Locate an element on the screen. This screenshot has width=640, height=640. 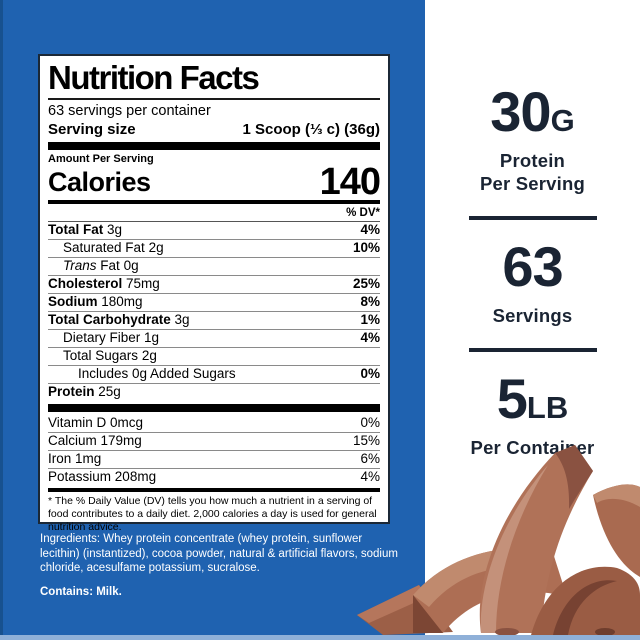
serving-size-row: Serving size 1 Scoop (⅓ c) (36g) is located at coordinates (214, 129).